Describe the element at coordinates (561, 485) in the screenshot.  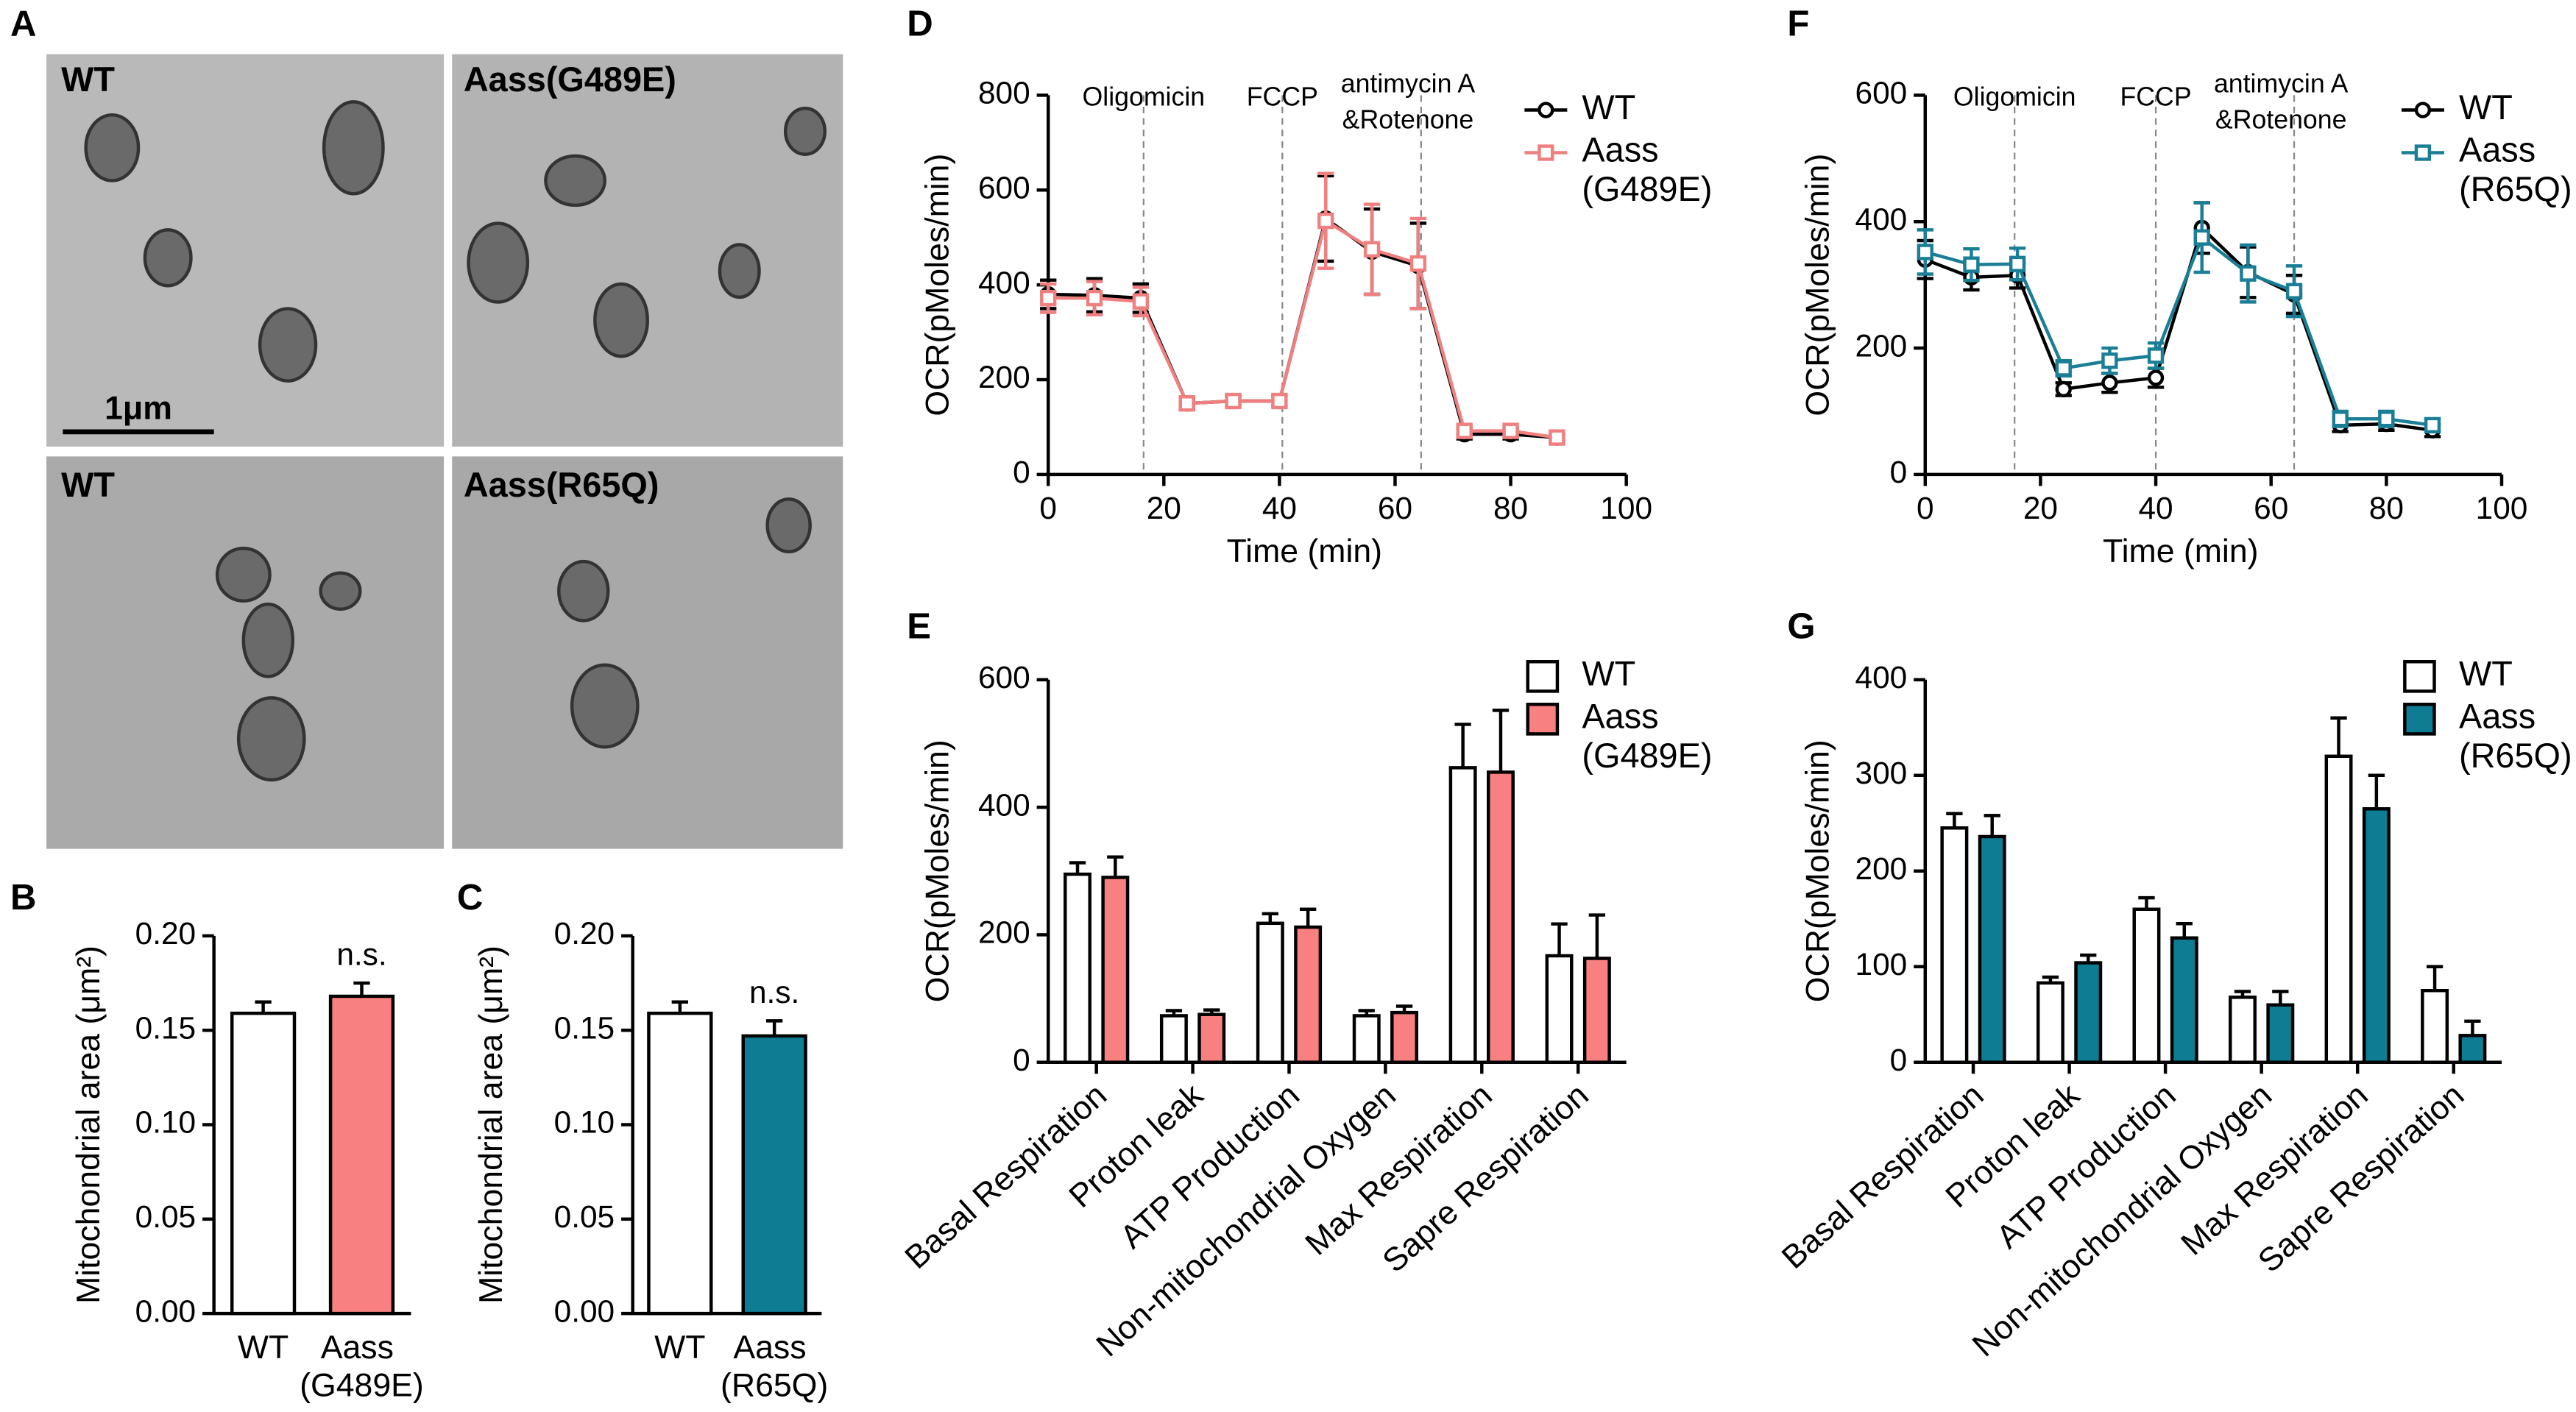
I see `image-label: Aass(R65Q)` at that location.